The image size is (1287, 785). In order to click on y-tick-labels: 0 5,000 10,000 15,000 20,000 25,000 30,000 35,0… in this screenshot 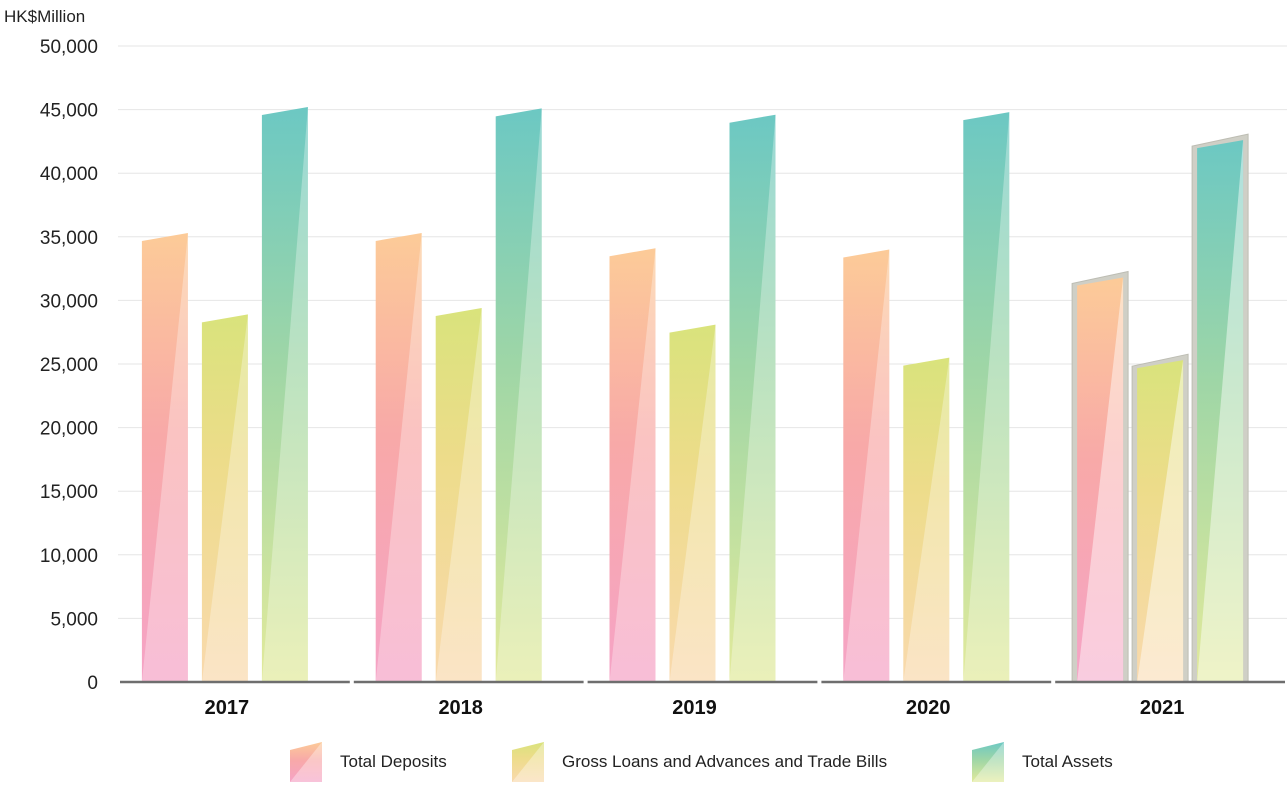, I will do `click(69, 365)`.